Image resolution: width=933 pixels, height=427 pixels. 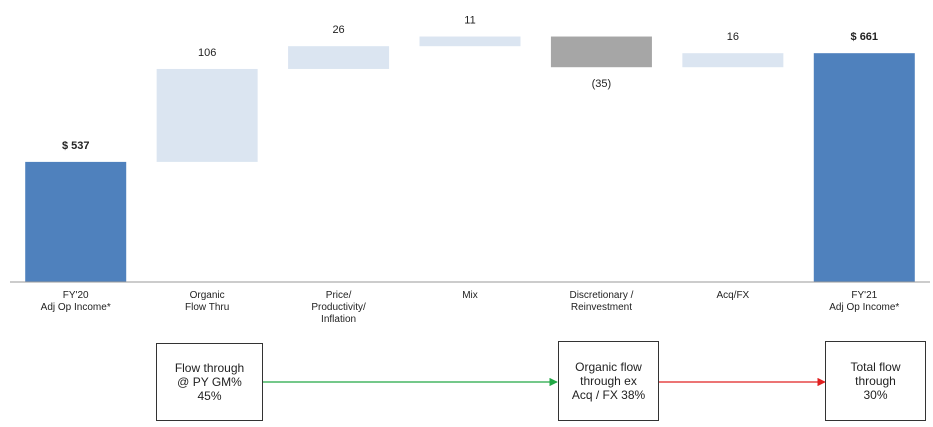 I want to click on data-label-0: $ 537, so click(x=76, y=146).